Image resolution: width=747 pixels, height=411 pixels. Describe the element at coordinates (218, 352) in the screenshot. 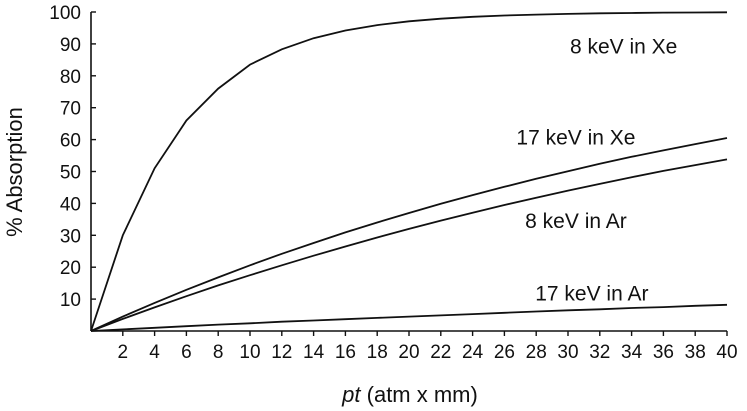

I see `x-tick-label: 8` at that location.